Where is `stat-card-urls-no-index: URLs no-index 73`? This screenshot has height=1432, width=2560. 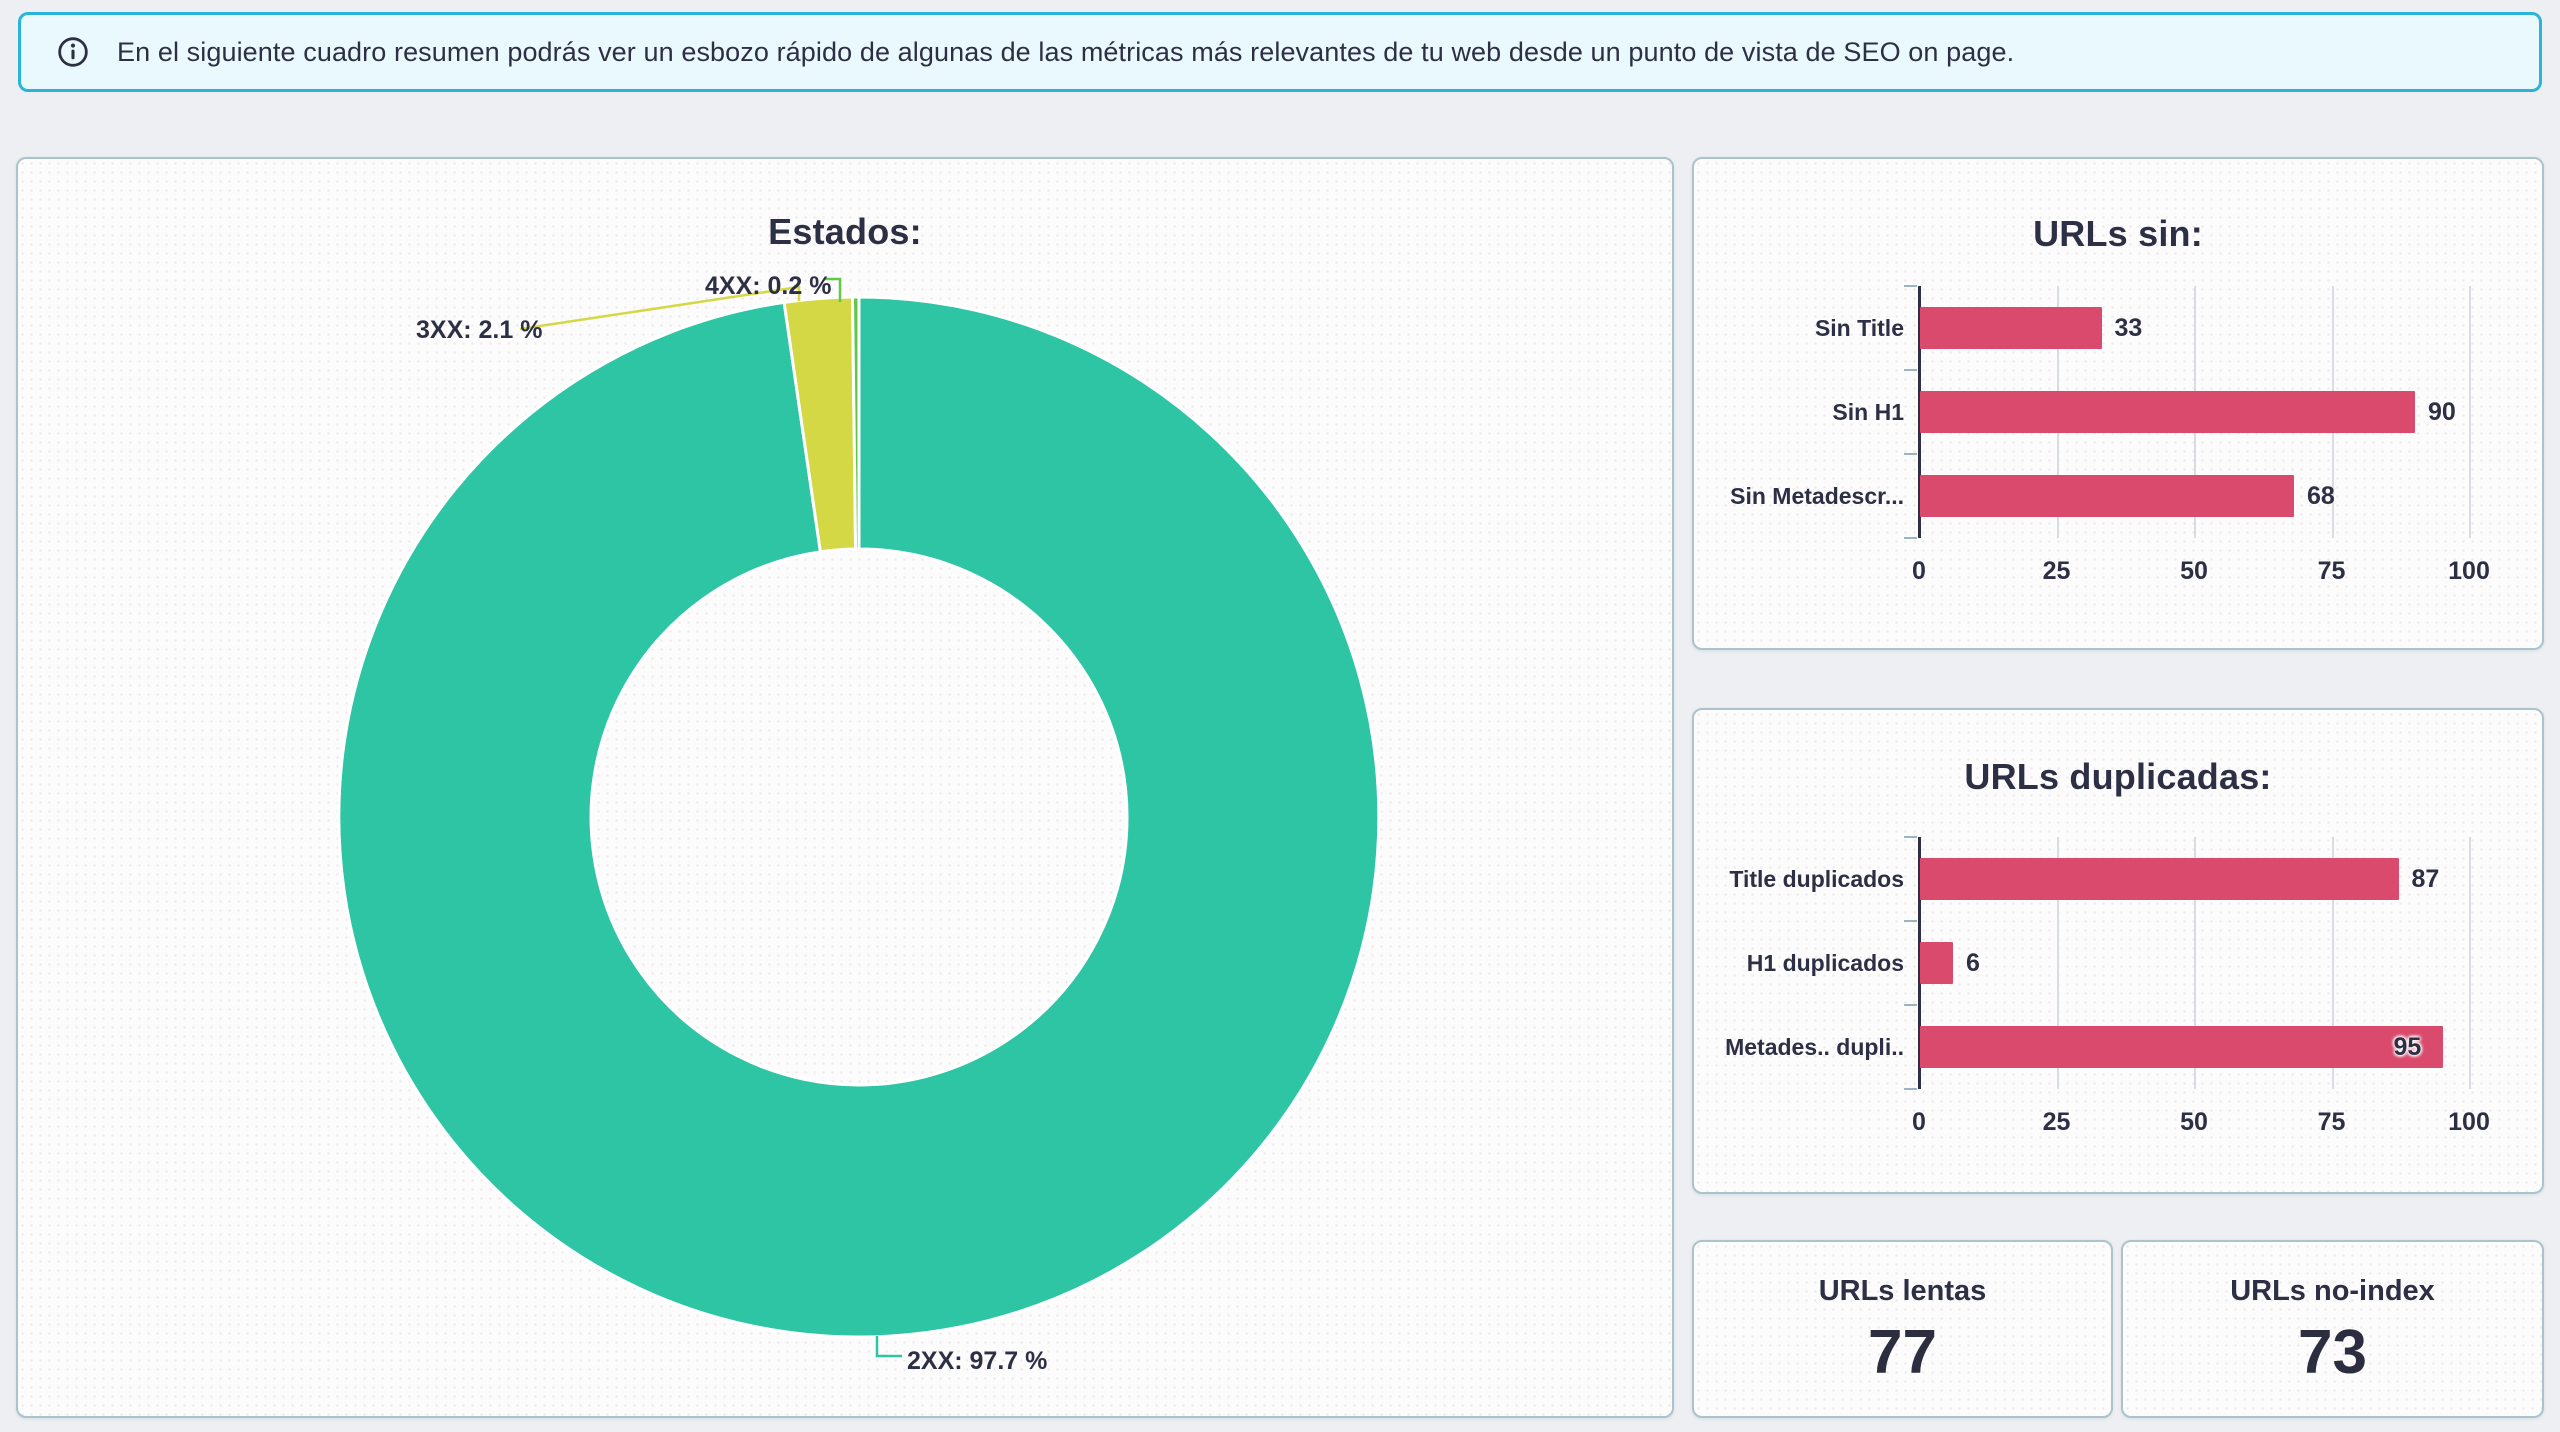 stat-card-urls-no-index: URLs no-index 73 is located at coordinates (2332, 1329).